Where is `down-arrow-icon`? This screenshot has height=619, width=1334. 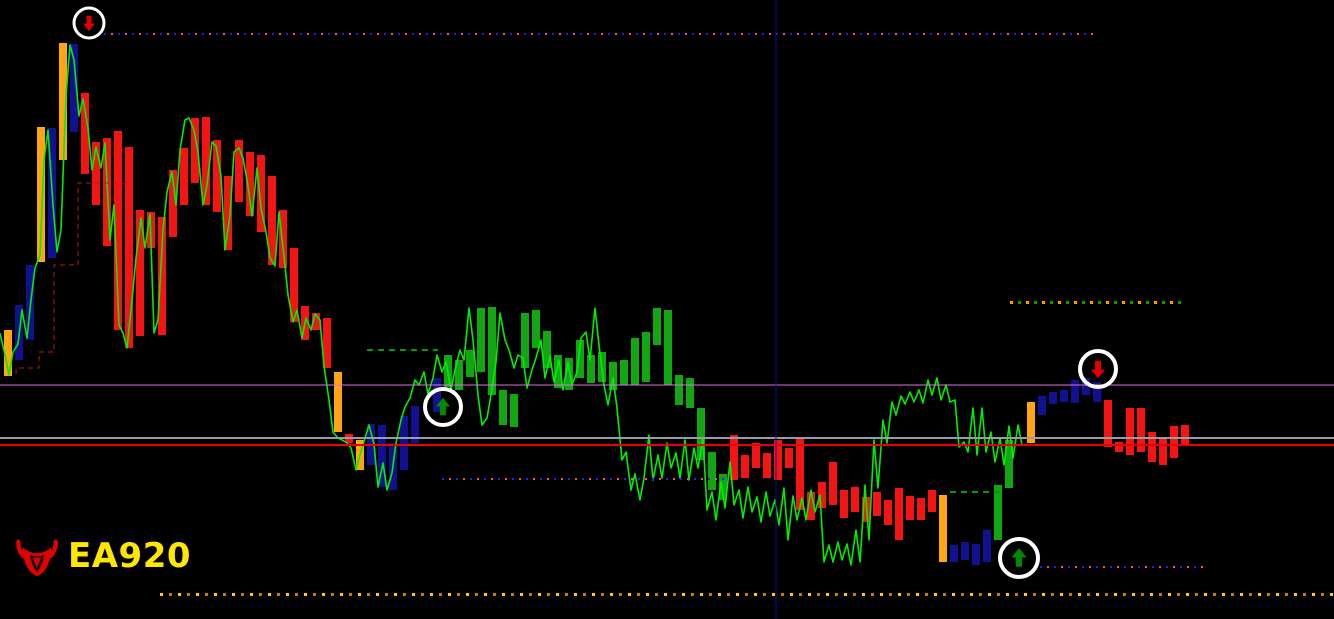 down-arrow-icon is located at coordinates (1098, 369).